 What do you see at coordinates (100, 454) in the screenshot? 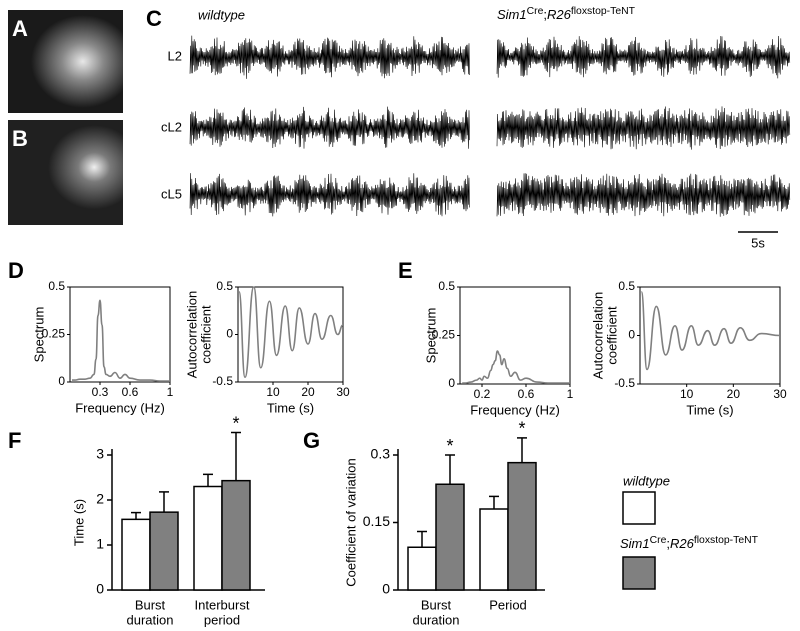
I see `y-tick-label: 3` at bounding box center [100, 454].